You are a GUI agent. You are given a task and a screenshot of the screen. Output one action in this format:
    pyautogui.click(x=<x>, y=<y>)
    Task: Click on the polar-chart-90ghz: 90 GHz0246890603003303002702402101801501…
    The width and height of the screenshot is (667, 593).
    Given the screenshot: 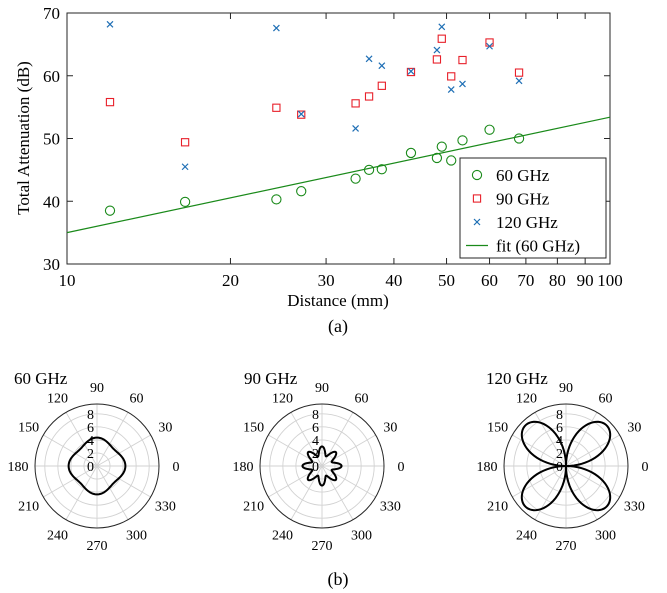 What is the action you would take?
    pyautogui.click(x=319, y=461)
    